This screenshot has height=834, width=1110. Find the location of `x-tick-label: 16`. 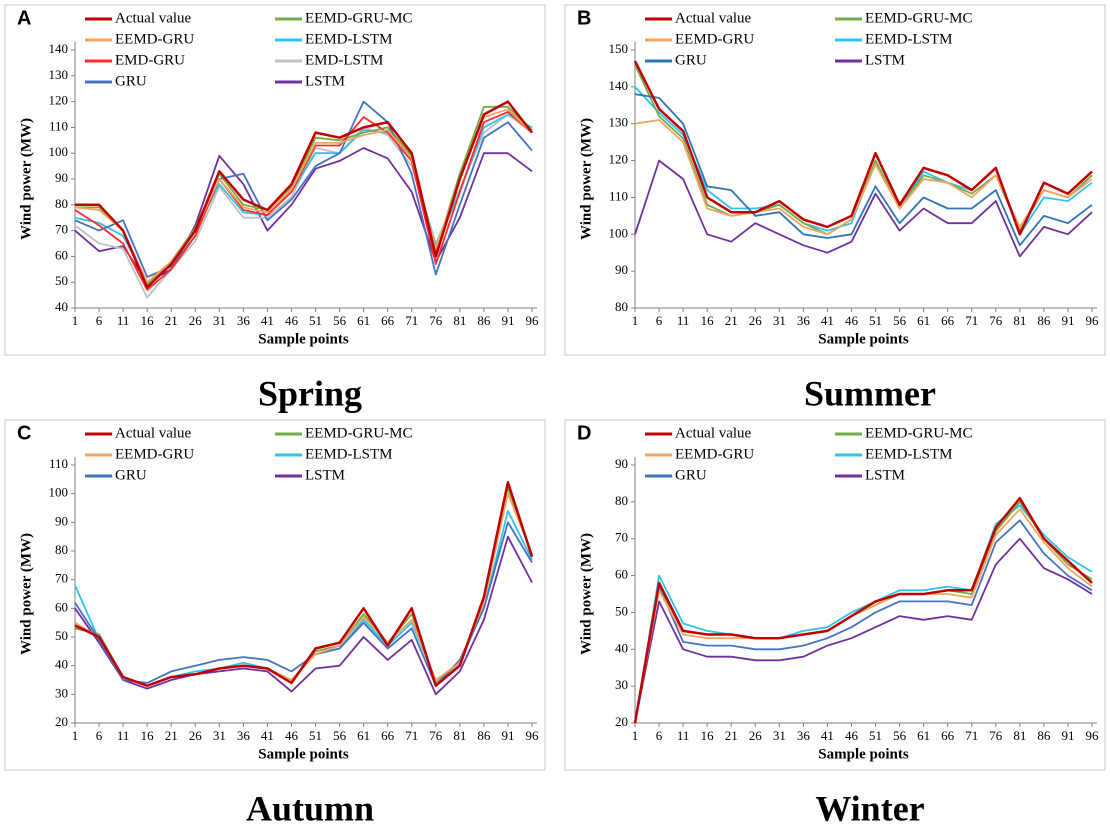

x-tick-label: 16 is located at coordinates (708, 320).